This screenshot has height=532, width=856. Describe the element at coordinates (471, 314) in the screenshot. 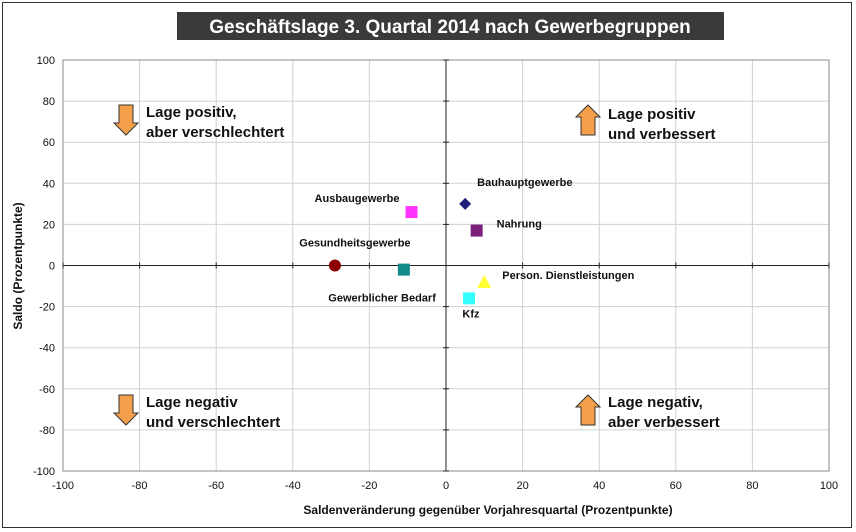

I see `point-label: Kfz` at that location.